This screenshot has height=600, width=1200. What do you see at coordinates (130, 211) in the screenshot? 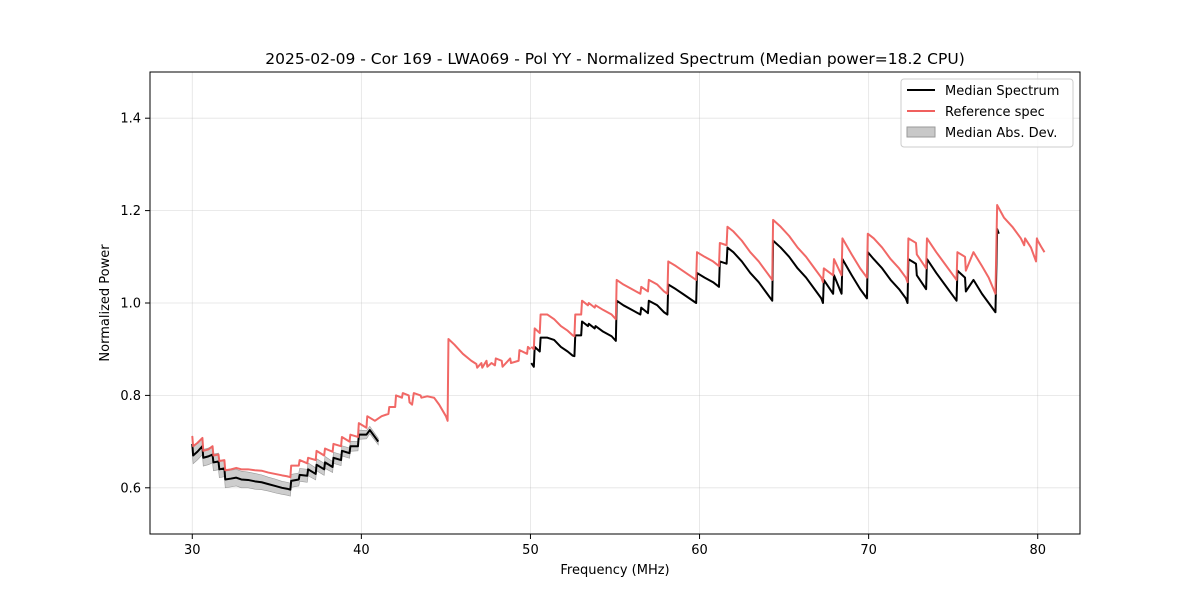
I see `y-tick-label: 1.2` at bounding box center [130, 211].